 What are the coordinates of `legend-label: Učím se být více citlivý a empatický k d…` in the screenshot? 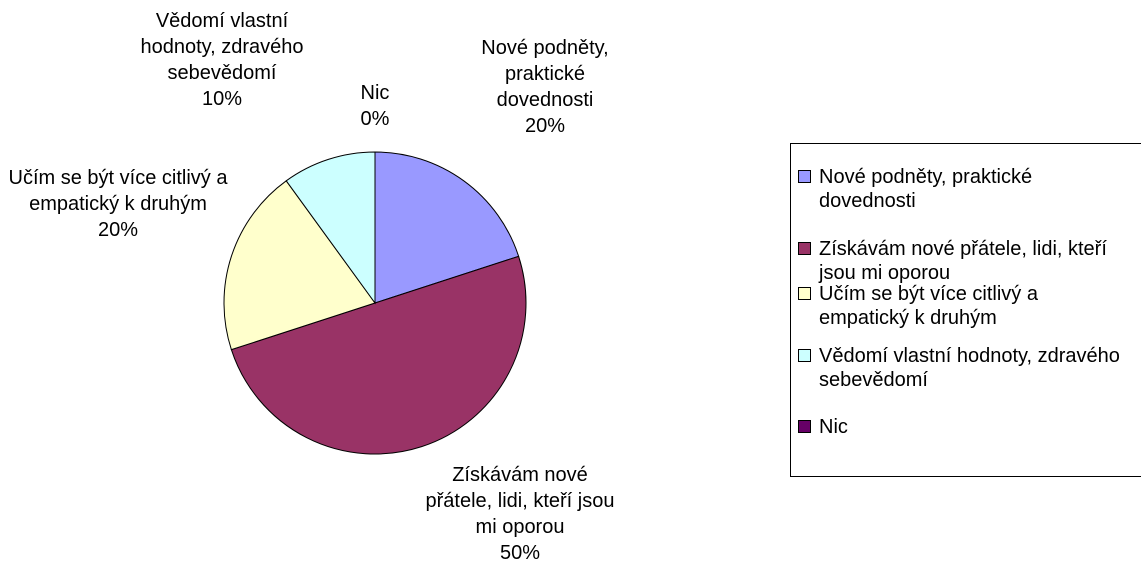 It's located at (928, 306).